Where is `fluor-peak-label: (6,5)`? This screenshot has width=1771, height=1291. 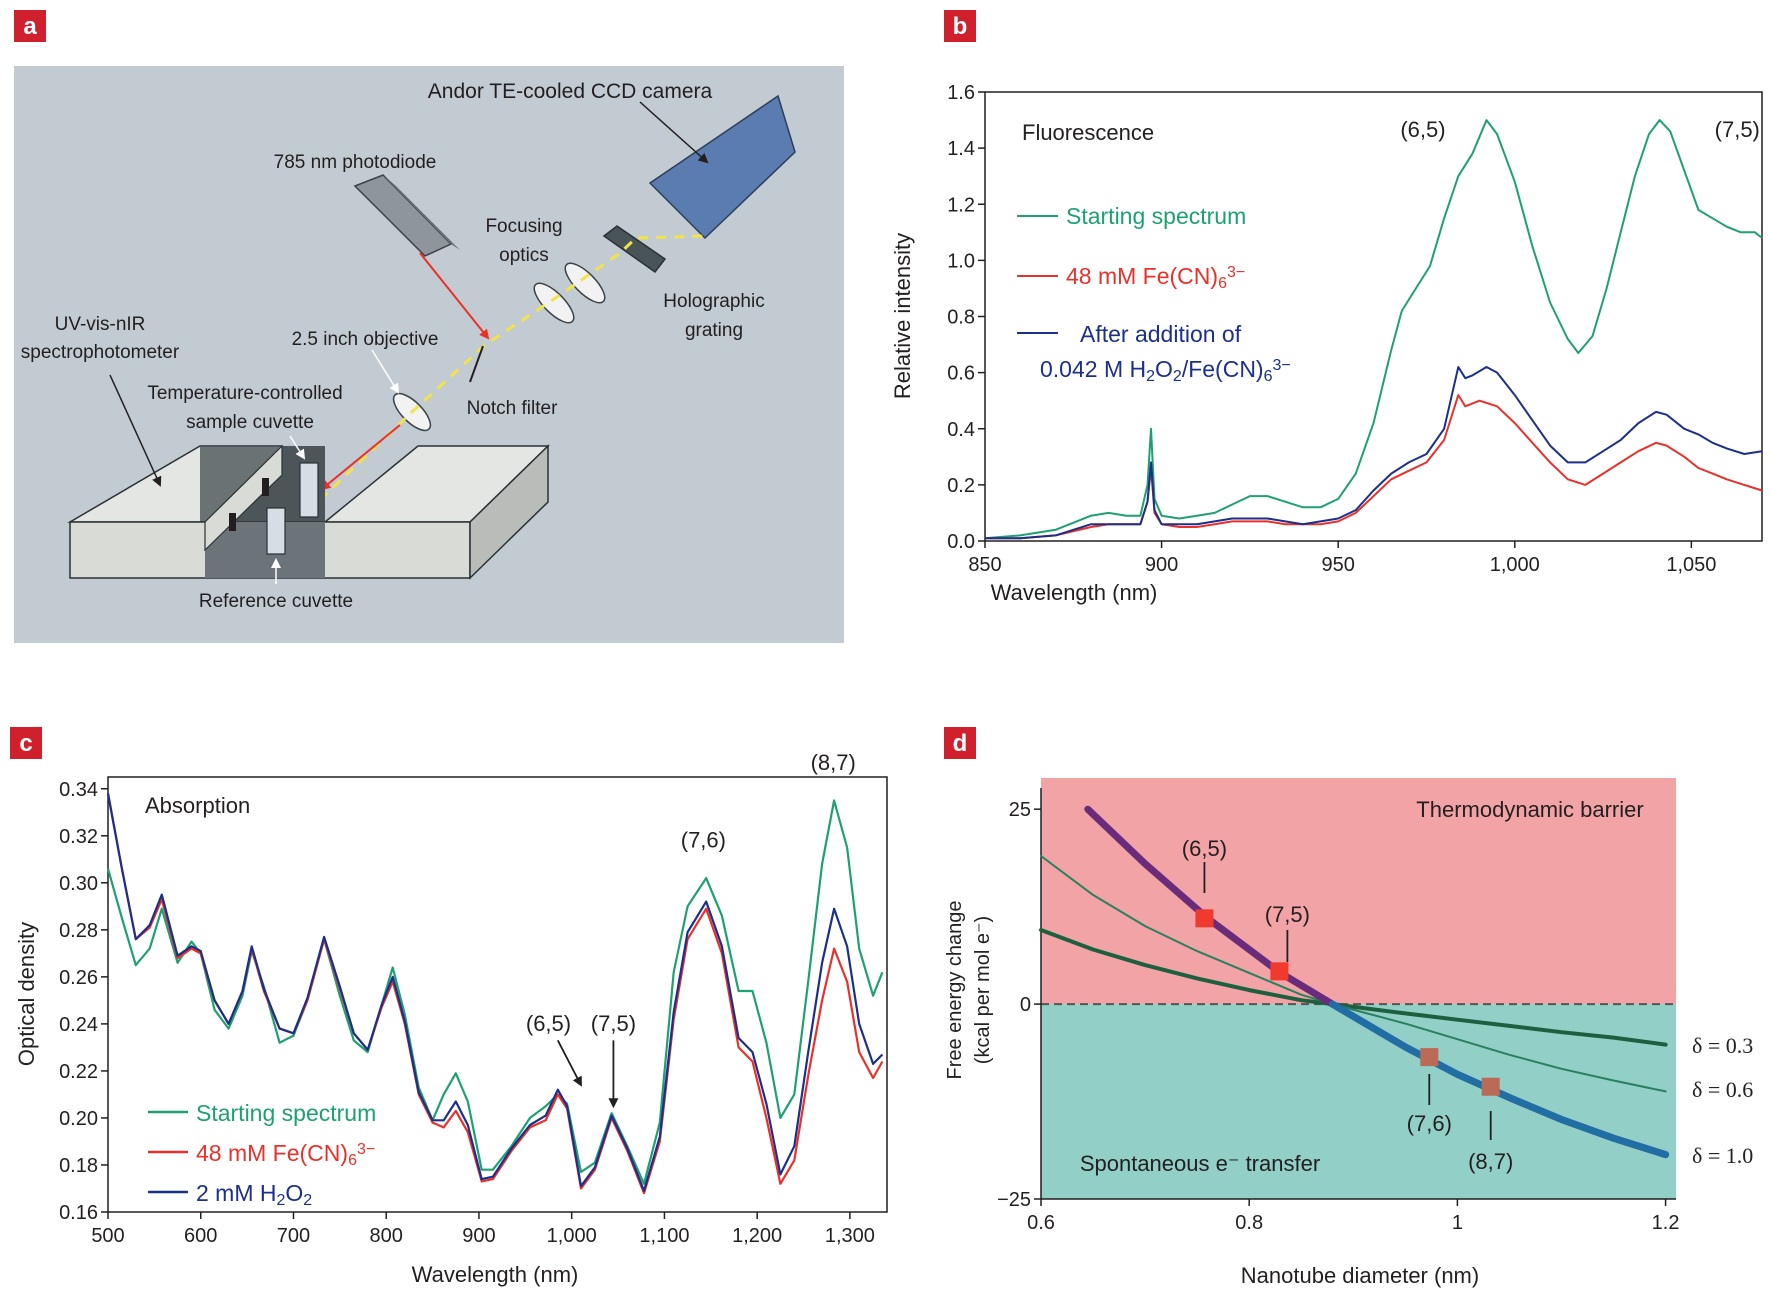
fluor-peak-label: (6,5) is located at coordinates (1422, 129).